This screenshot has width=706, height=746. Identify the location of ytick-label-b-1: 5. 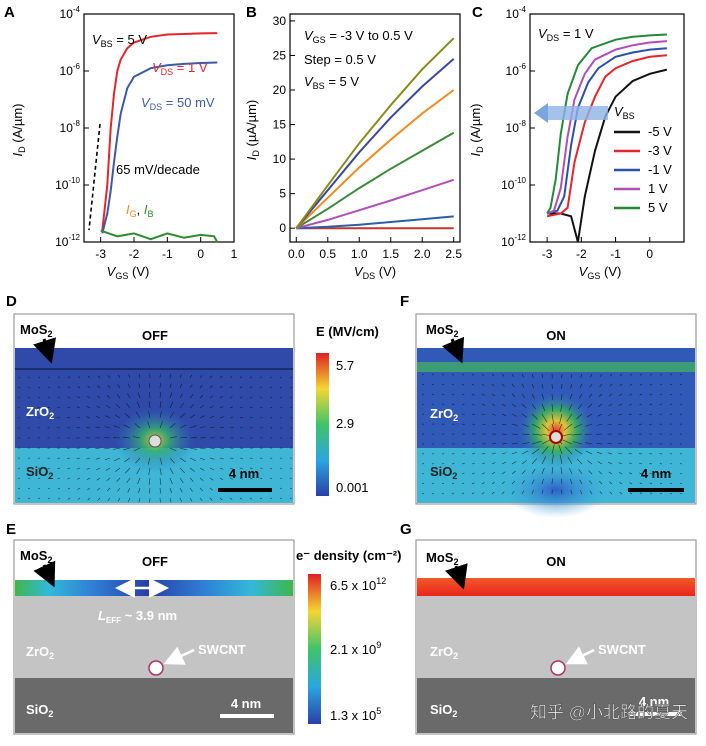
(282, 194).